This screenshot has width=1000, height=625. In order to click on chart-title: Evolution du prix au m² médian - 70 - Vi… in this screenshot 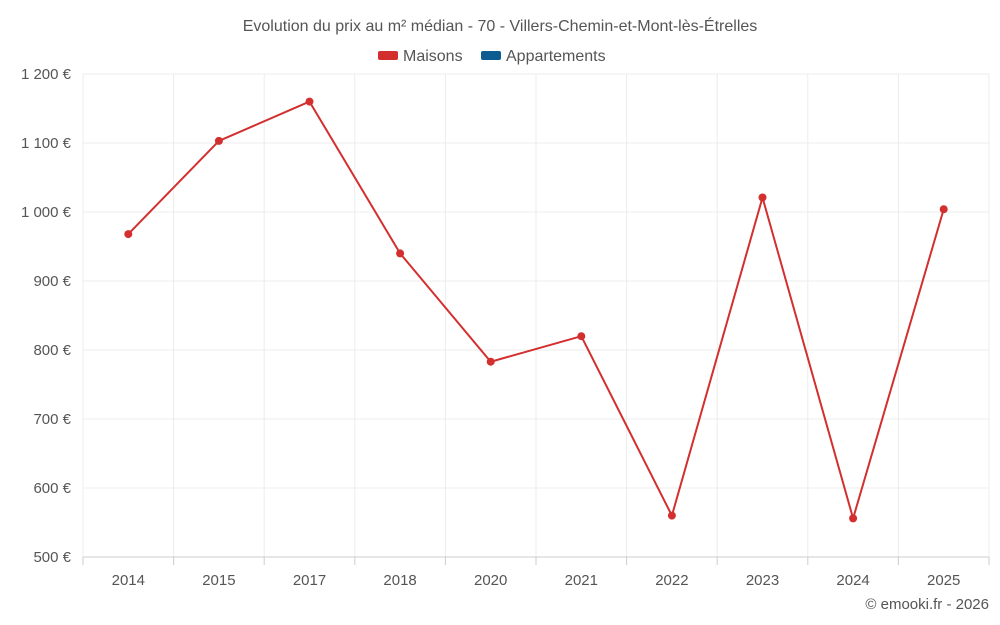, I will do `click(500, 25)`.